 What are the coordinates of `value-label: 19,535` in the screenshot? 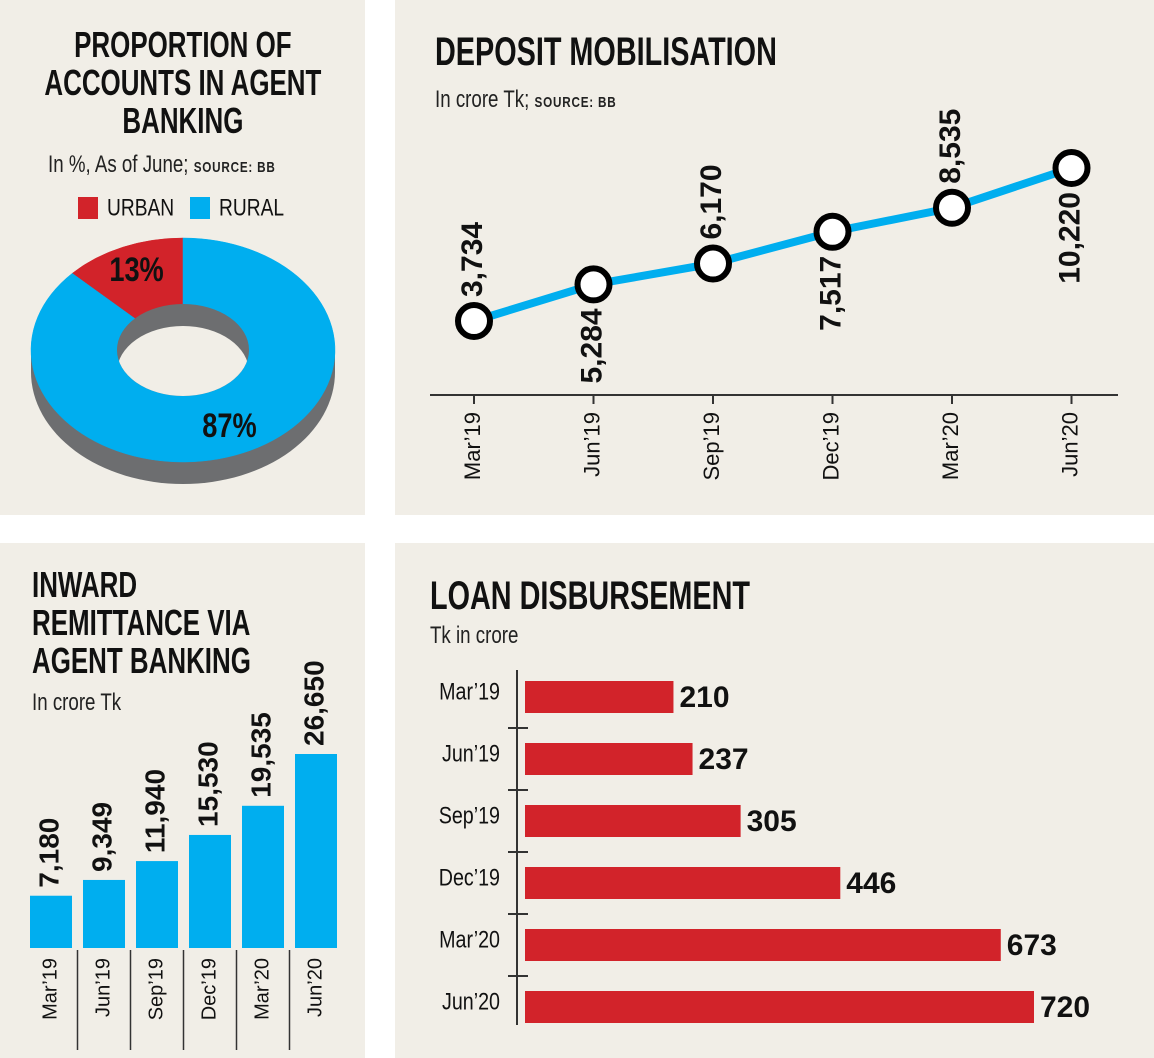 It's located at (260, 755).